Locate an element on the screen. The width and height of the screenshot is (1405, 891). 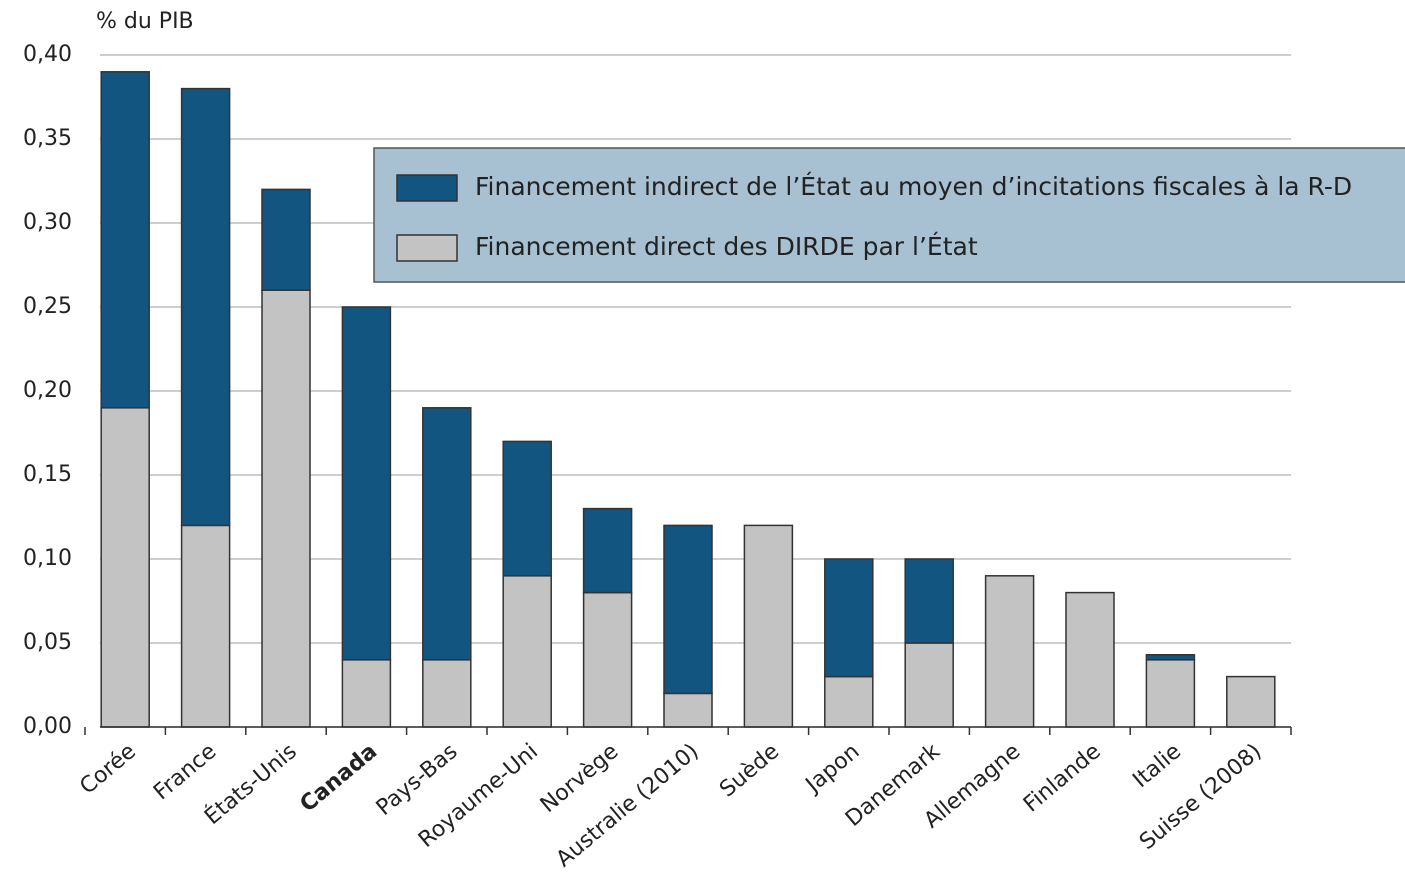
y-tick-label: 0,00 is located at coordinates (47, 726).